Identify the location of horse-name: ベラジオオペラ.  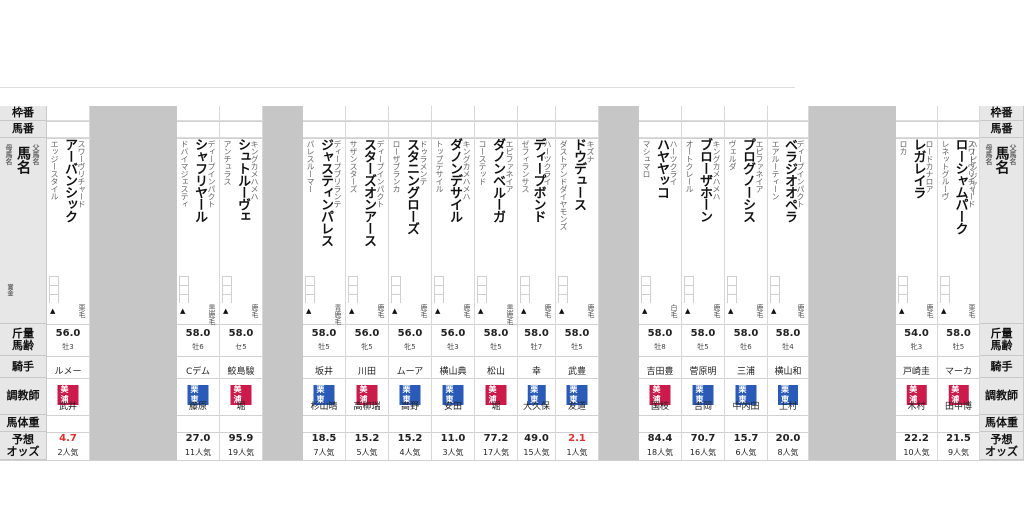
(790, 180).